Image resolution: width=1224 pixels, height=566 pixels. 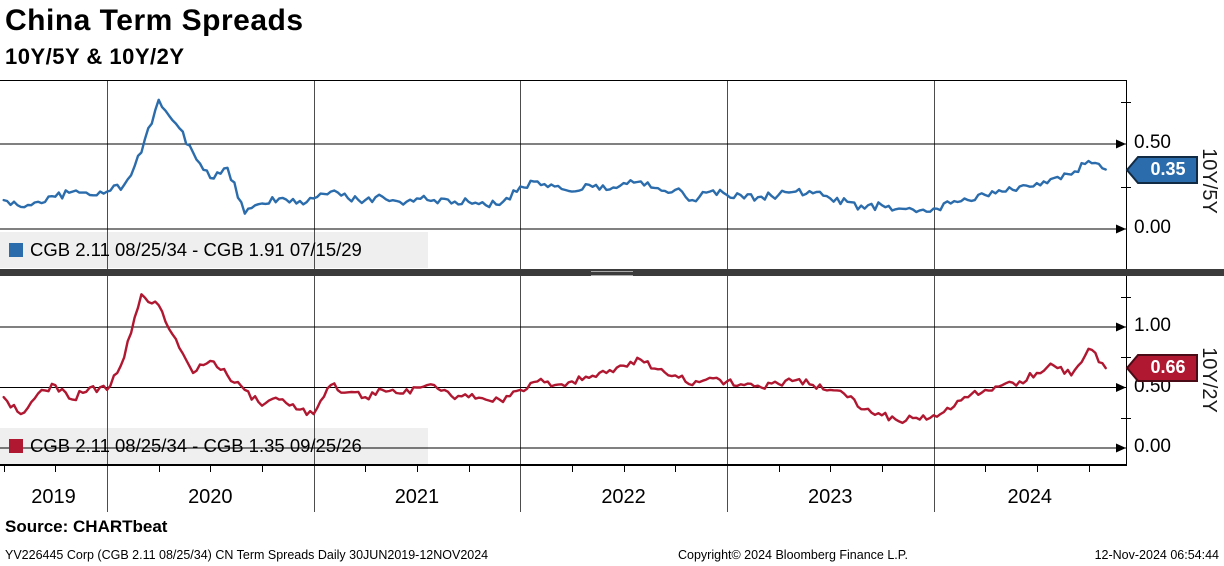 I want to click on last-value-10y2y: 0.66, so click(x=1168, y=367).